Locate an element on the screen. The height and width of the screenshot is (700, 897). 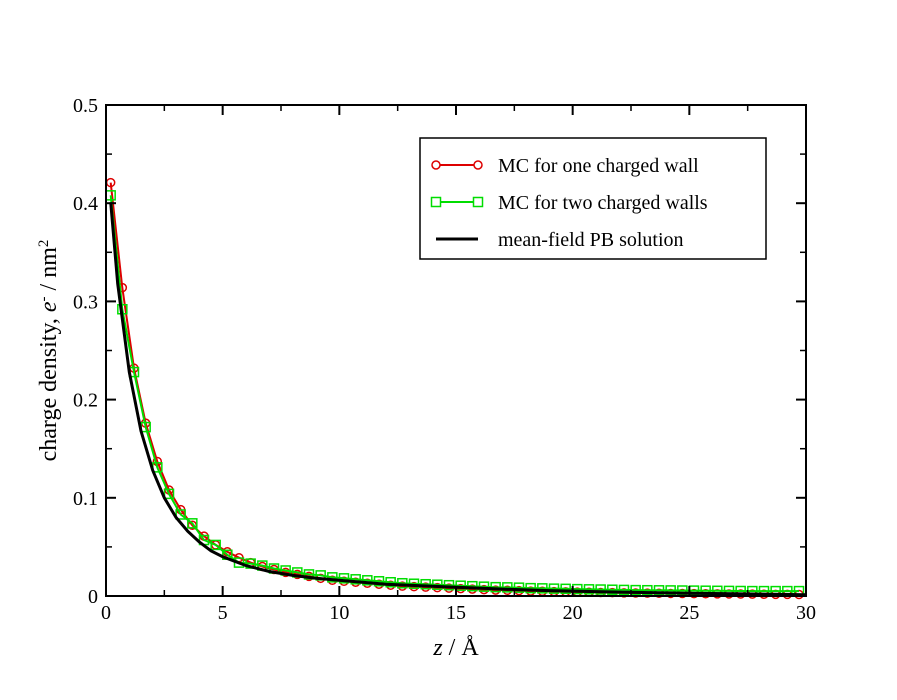
y-axis-sup-minus: - is located at coordinates (44, 298).